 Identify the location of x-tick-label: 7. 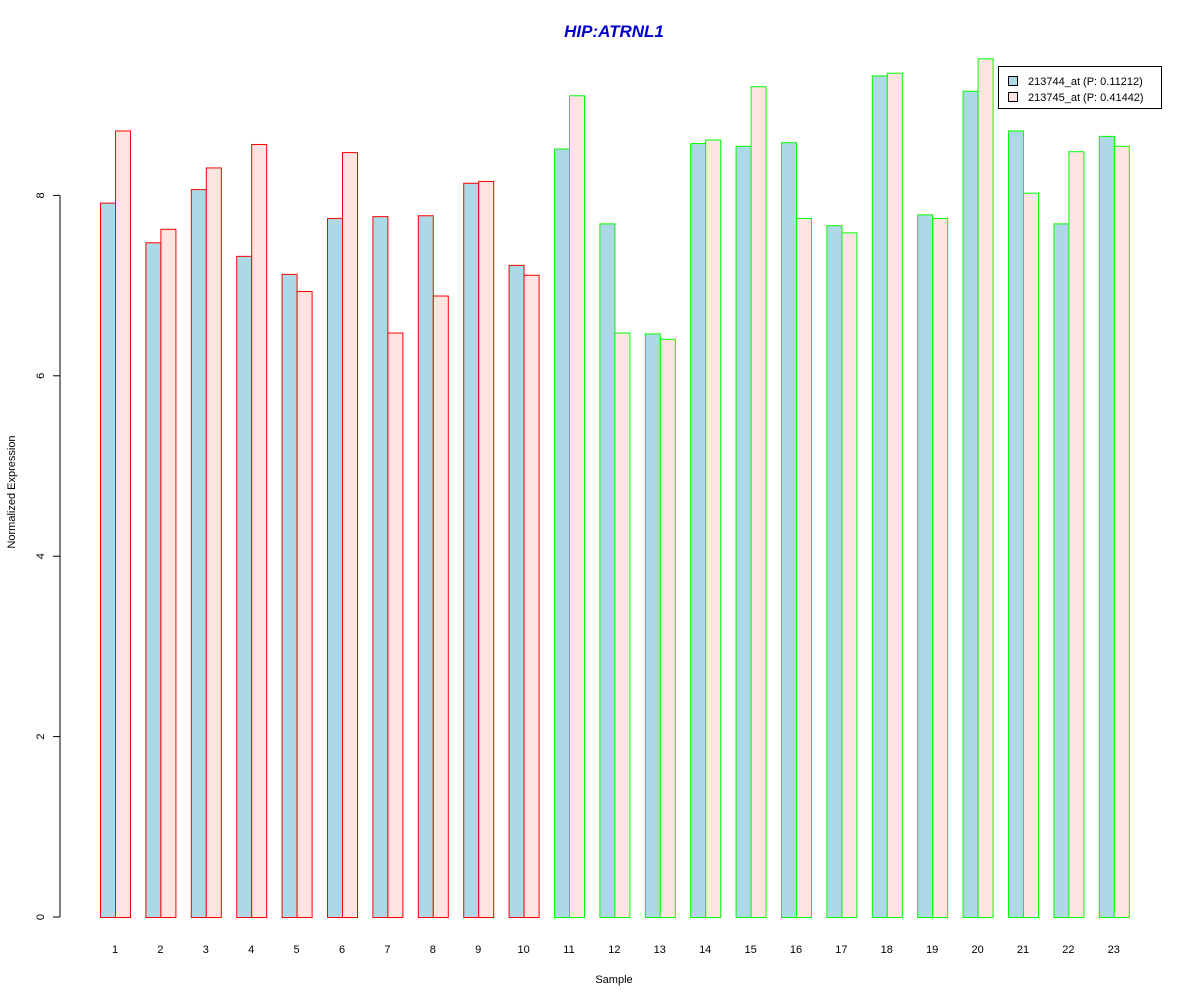
(387, 950).